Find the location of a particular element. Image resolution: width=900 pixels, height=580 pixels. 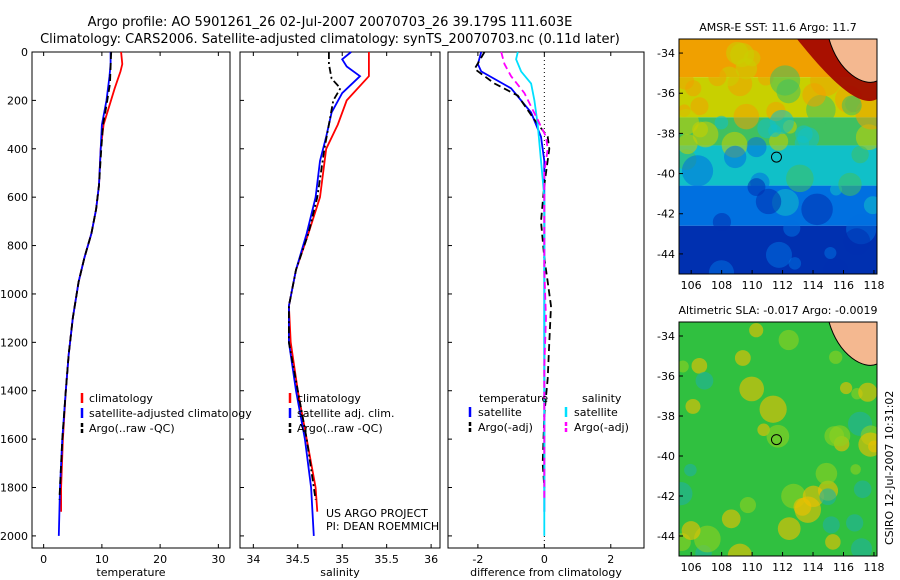

sst-map-xtick-label: 112 is located at coordinates (782, 285).